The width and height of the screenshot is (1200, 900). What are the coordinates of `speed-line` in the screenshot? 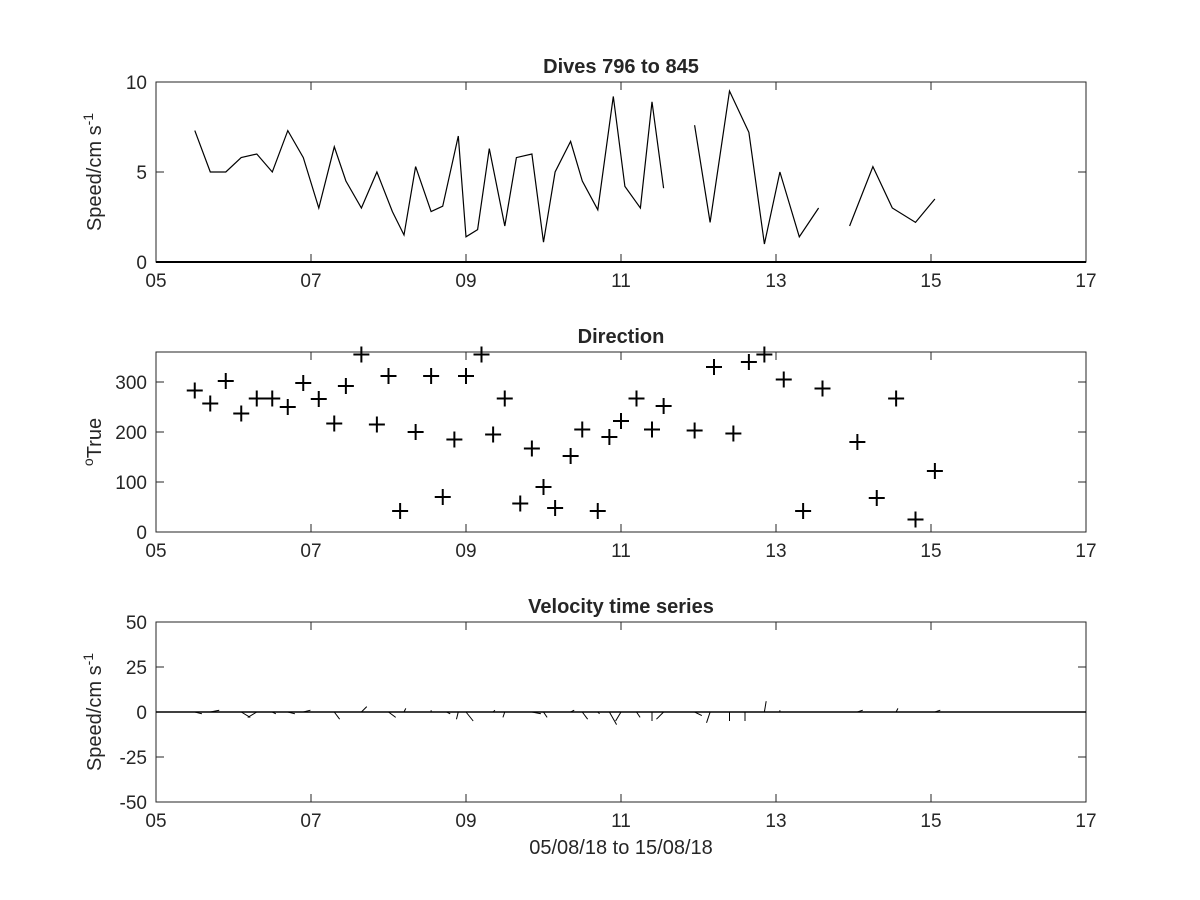 It's located at (565, 166).